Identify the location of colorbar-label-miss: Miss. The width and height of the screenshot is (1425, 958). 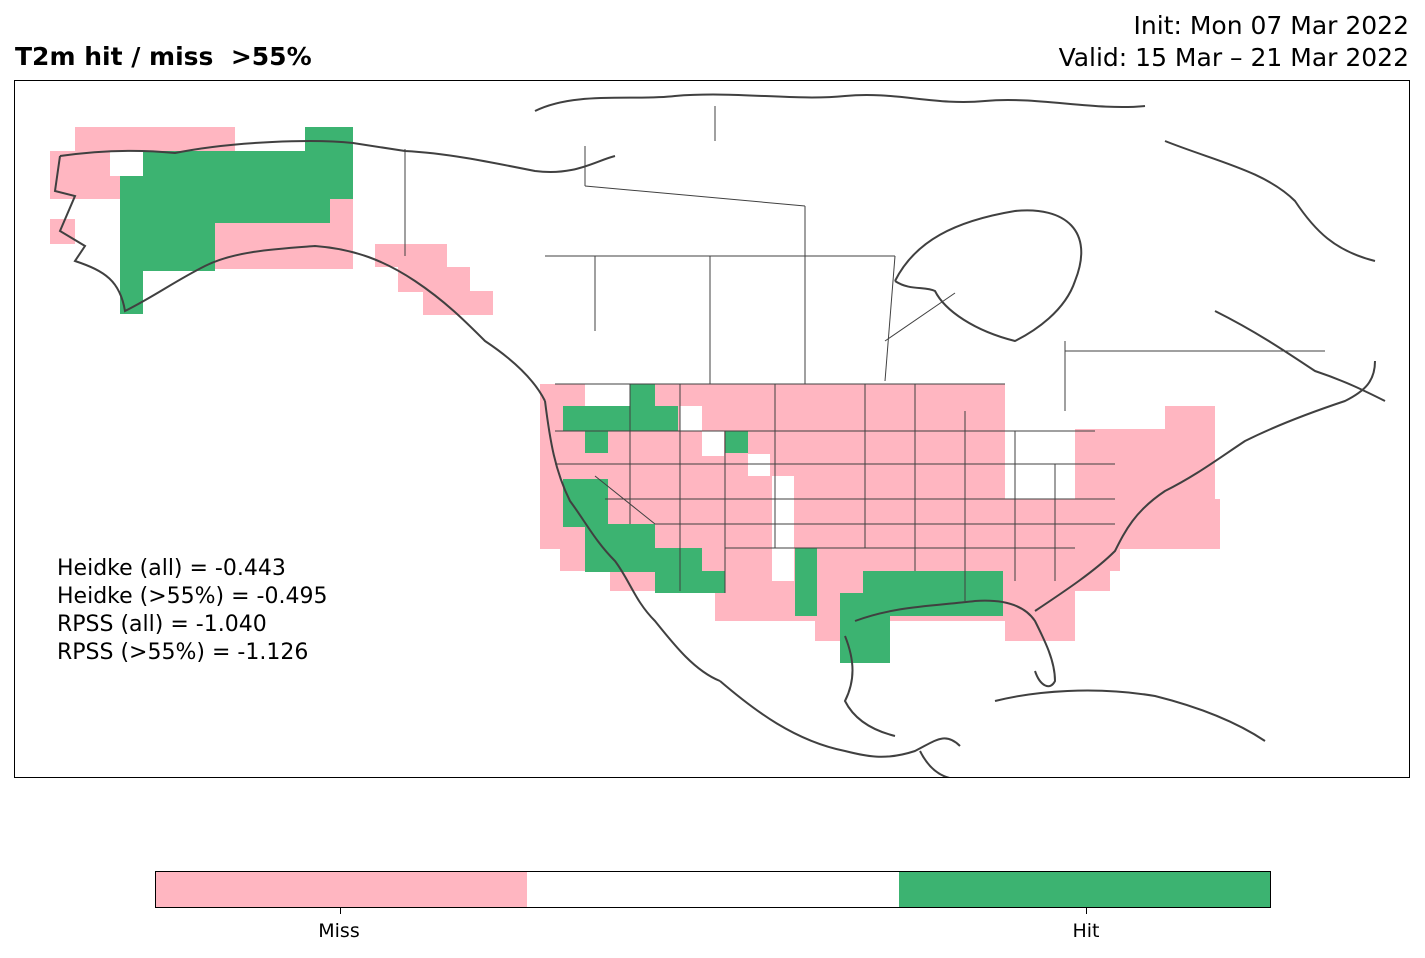
(339, 931).